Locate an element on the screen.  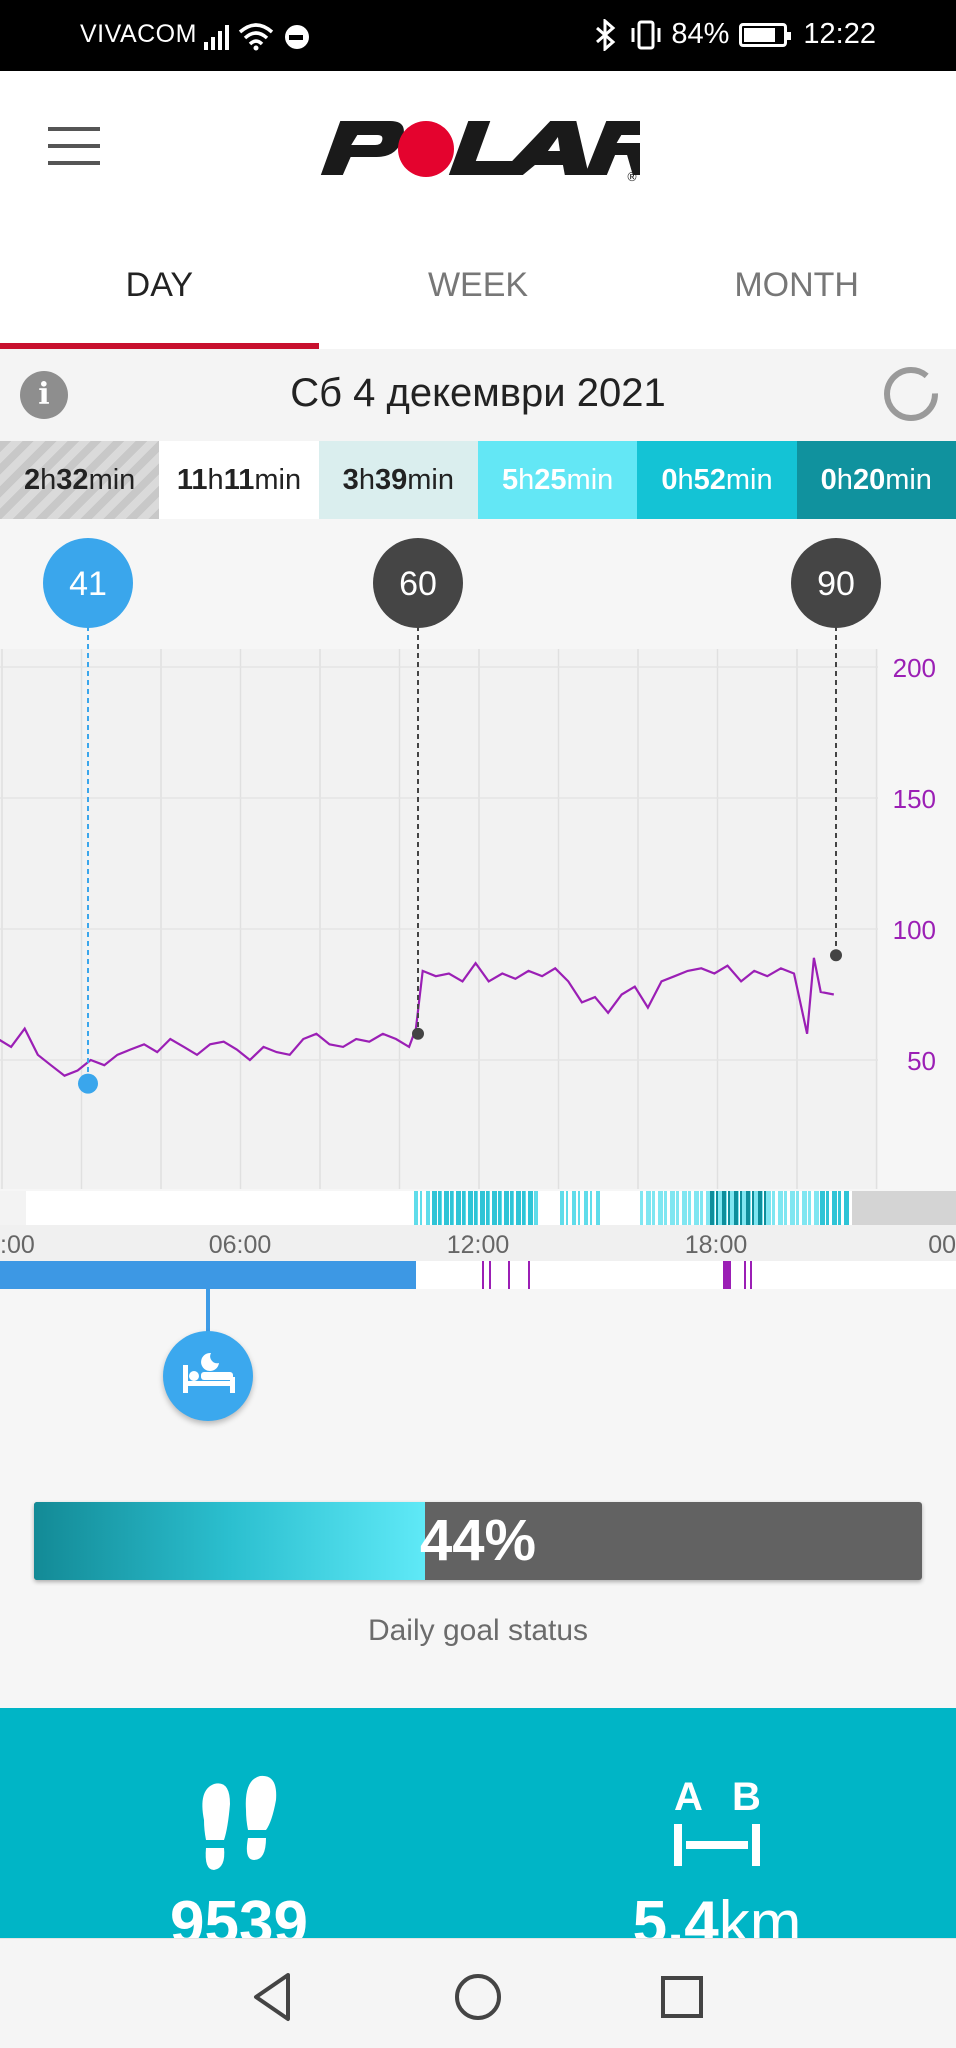
daily-goal-label: Daily goal status is located at coordinates (478, 1630).